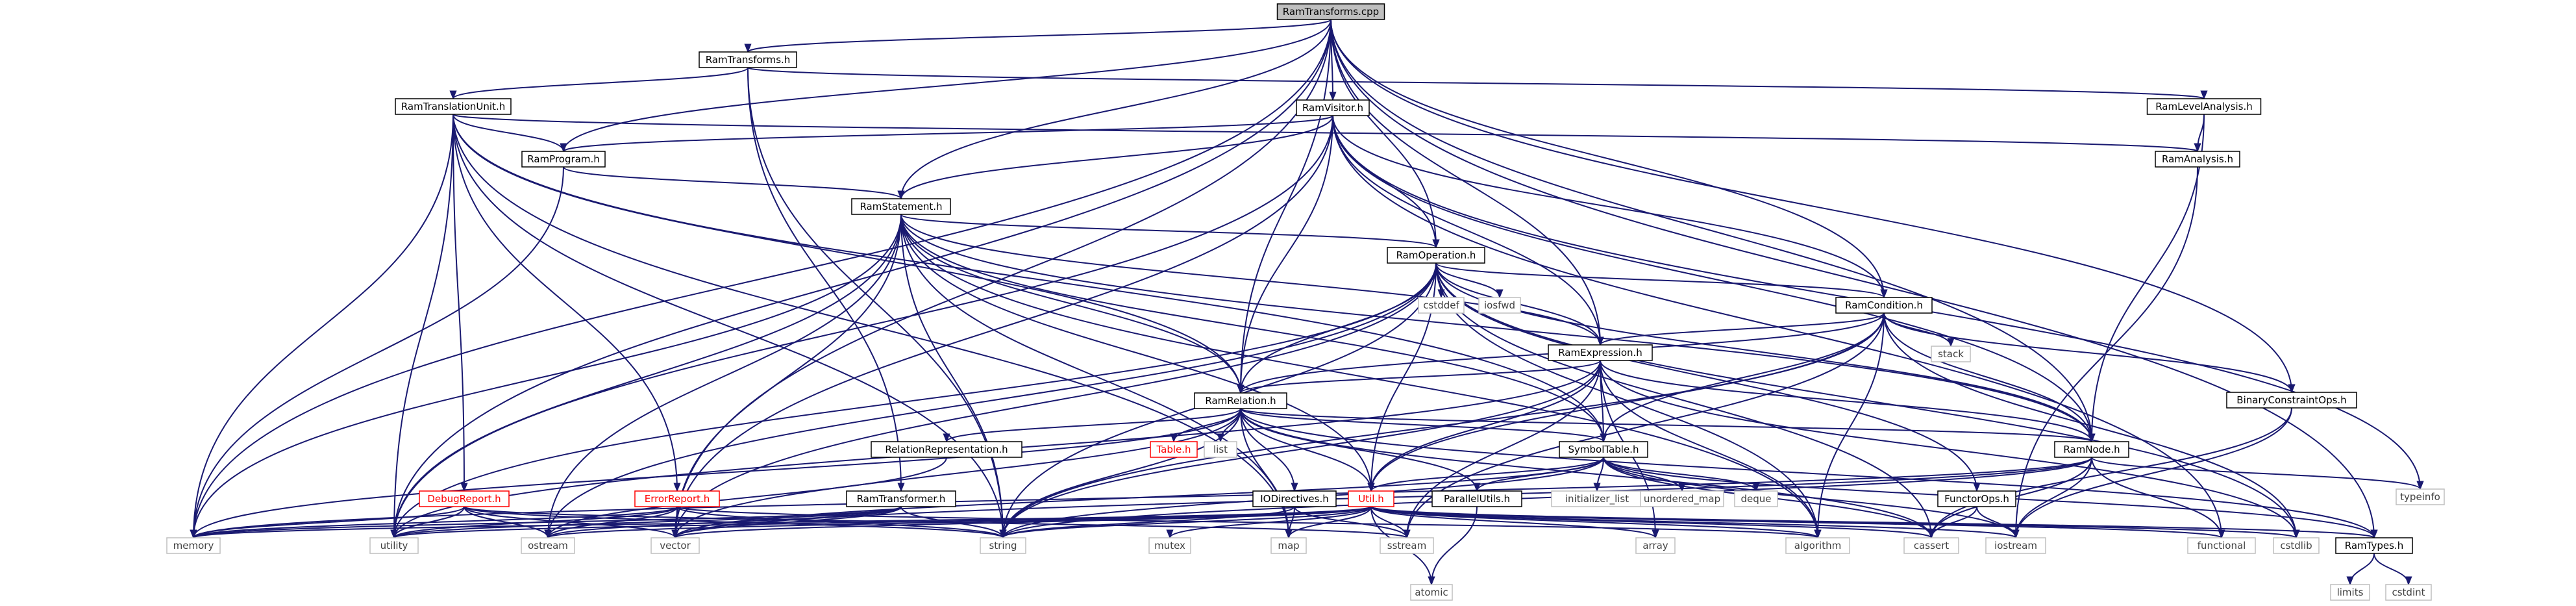  I want to click on node-label: RamAnalysis.h, so click(2197, 159).